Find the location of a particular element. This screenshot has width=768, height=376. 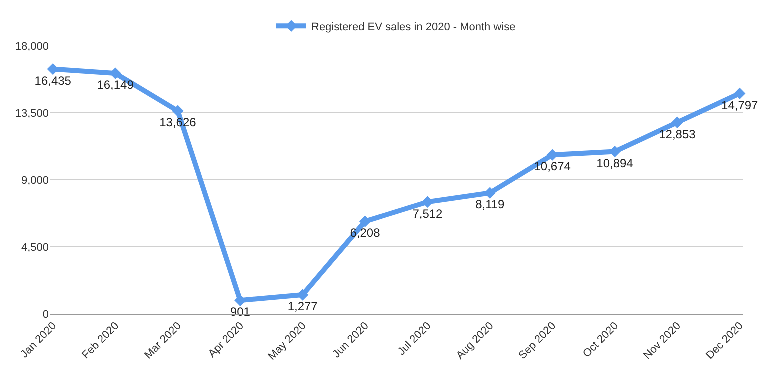

data-label: 12,853 is located at coordinates (677, 134).